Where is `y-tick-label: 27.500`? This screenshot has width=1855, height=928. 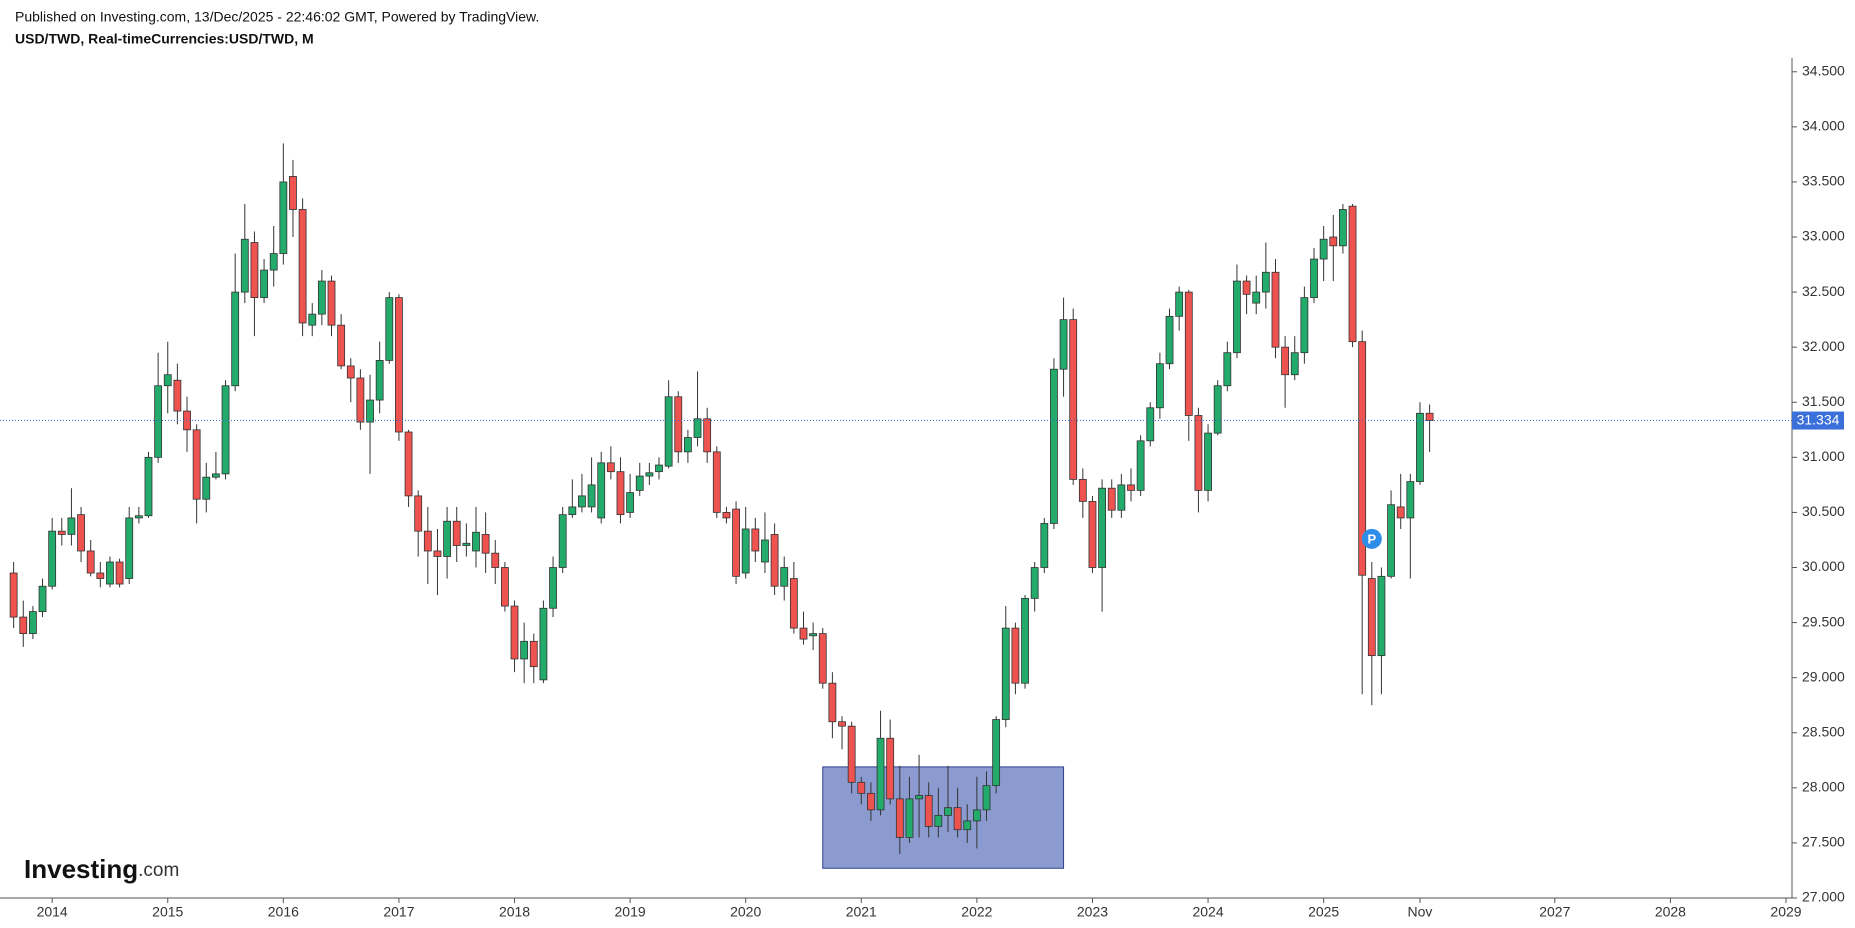 y-tick-label: 27.500 is located at coordinates (1823, 842).